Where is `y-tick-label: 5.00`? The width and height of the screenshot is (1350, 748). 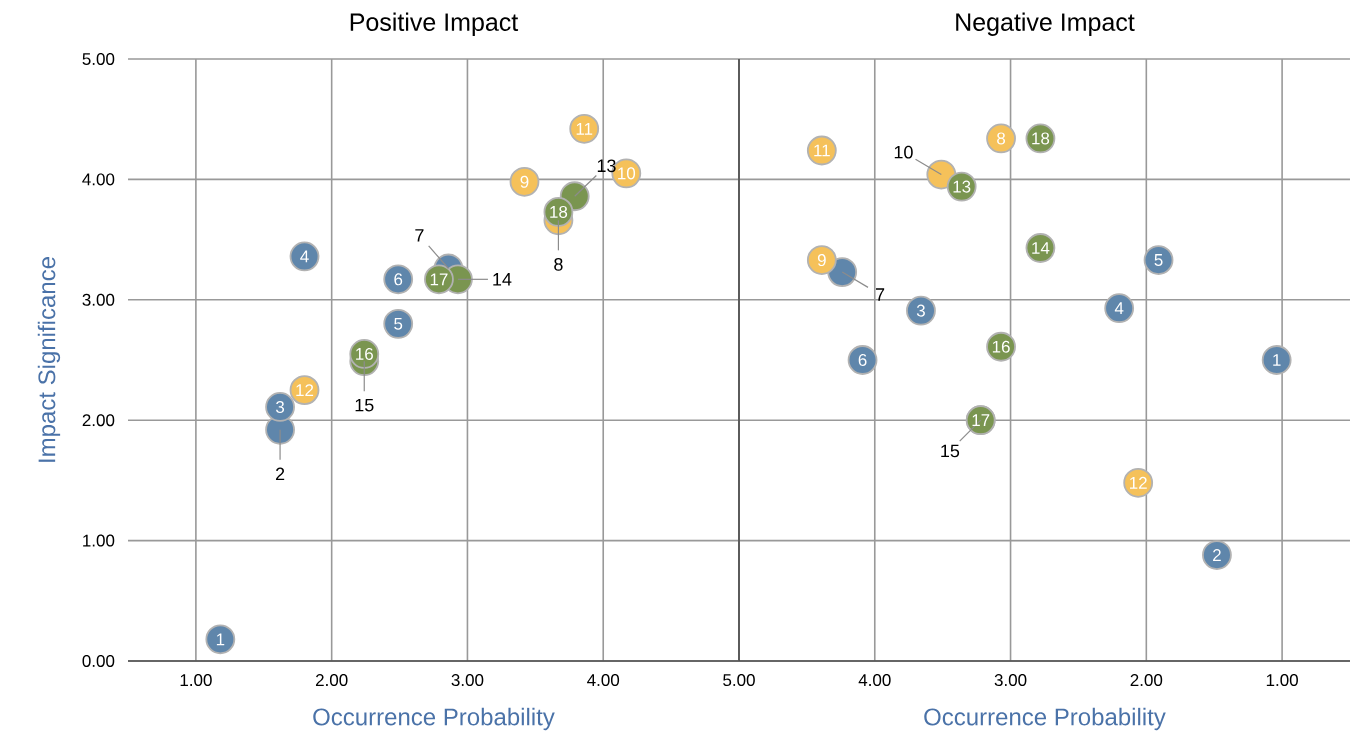
y-tick-label: 5.00 is located at coordinates (98, 58).